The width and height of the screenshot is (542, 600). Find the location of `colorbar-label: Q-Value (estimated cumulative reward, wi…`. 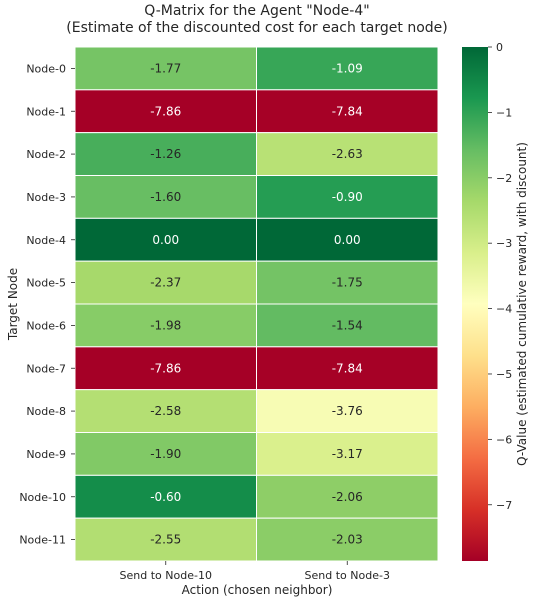

colorbar-label: Q-Value (estimated cumulative reward, wi… is located at coordinates (522, 304).